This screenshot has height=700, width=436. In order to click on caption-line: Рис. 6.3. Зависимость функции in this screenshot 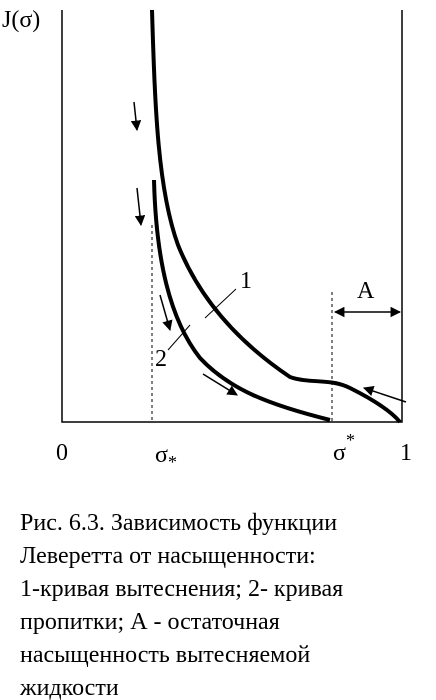, I will do `click(178, 523)`.